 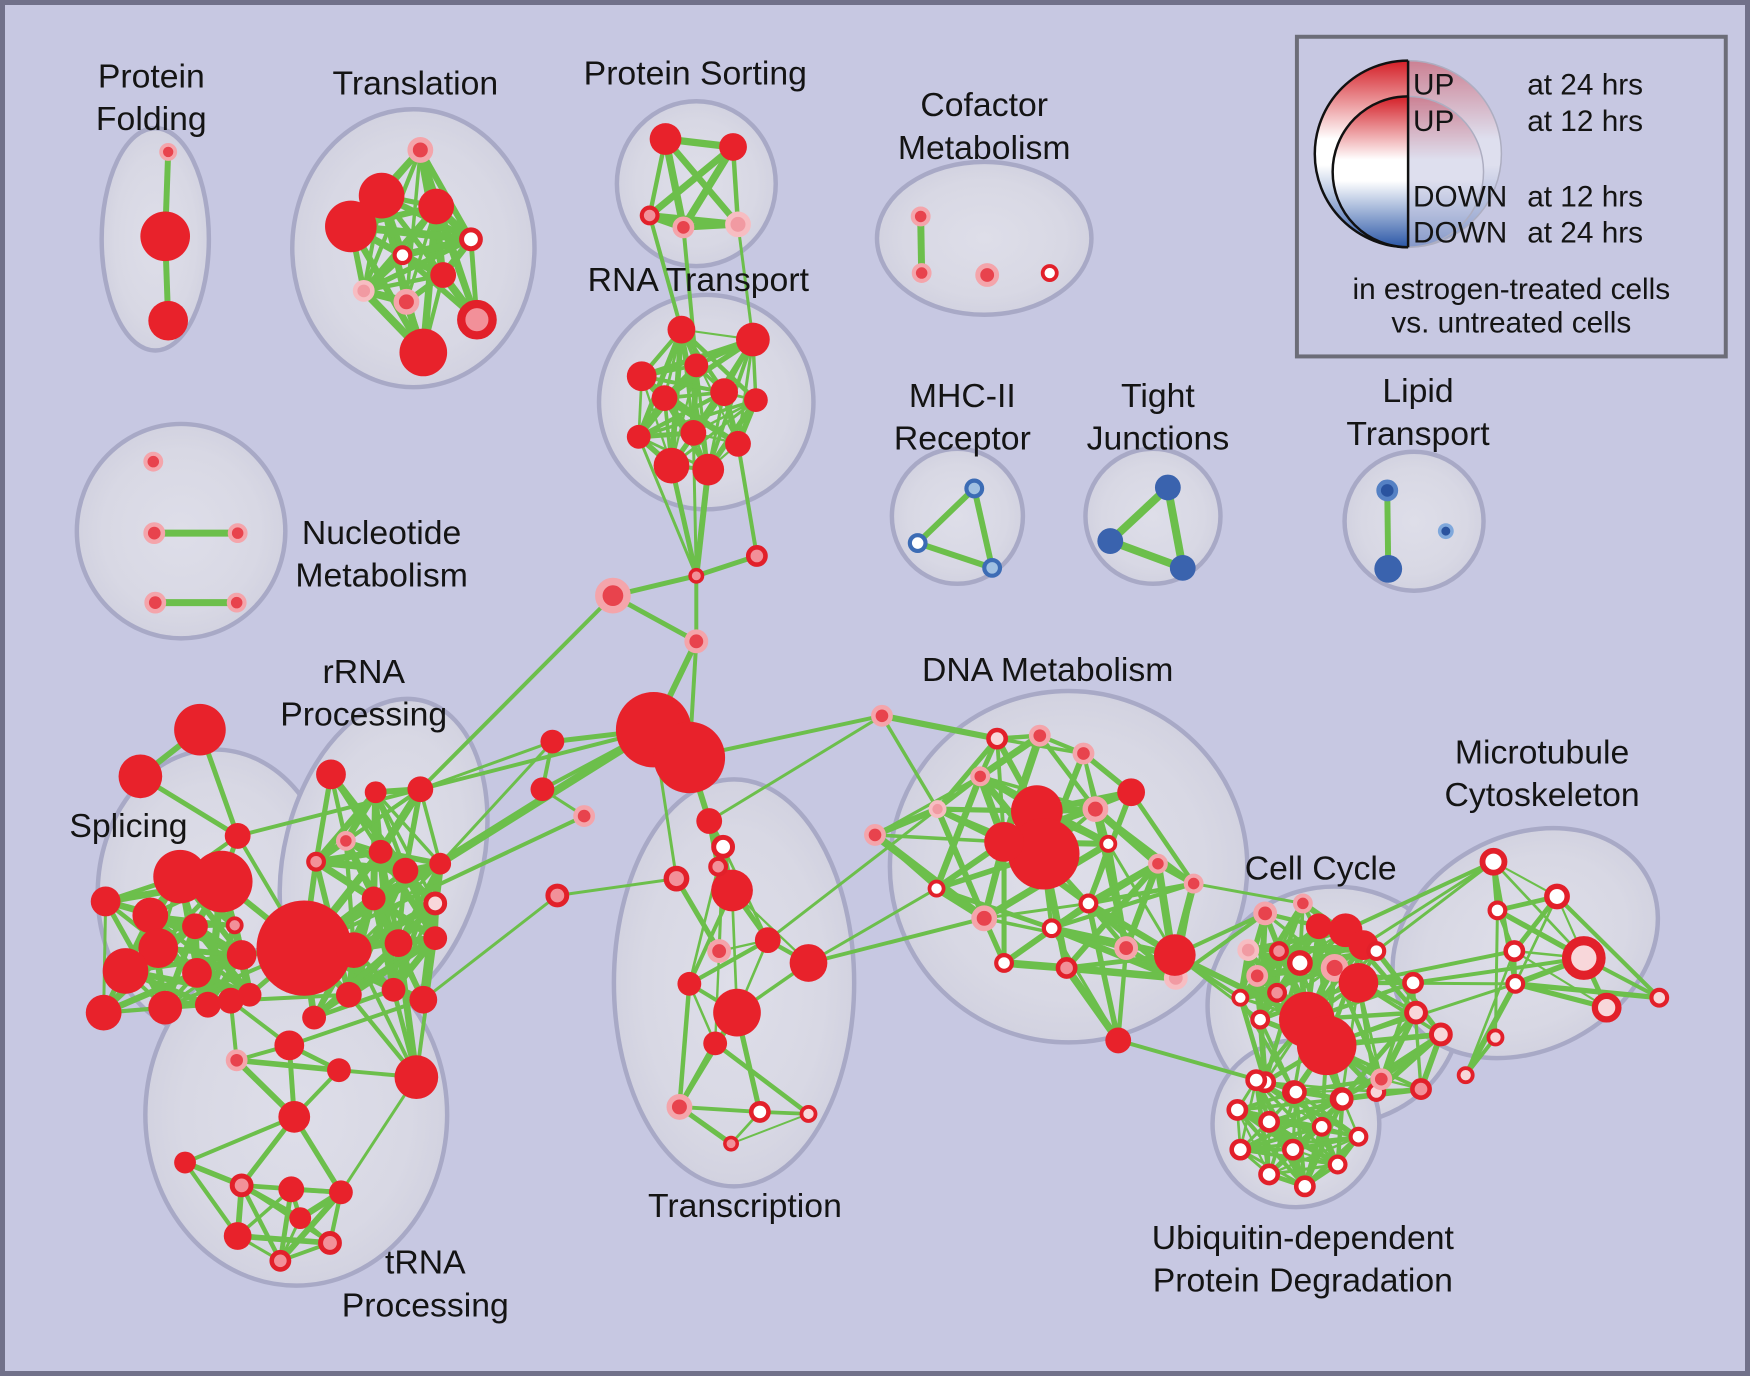 I want to click on cluster-ellipse-mh, so click(x=957, y=516).